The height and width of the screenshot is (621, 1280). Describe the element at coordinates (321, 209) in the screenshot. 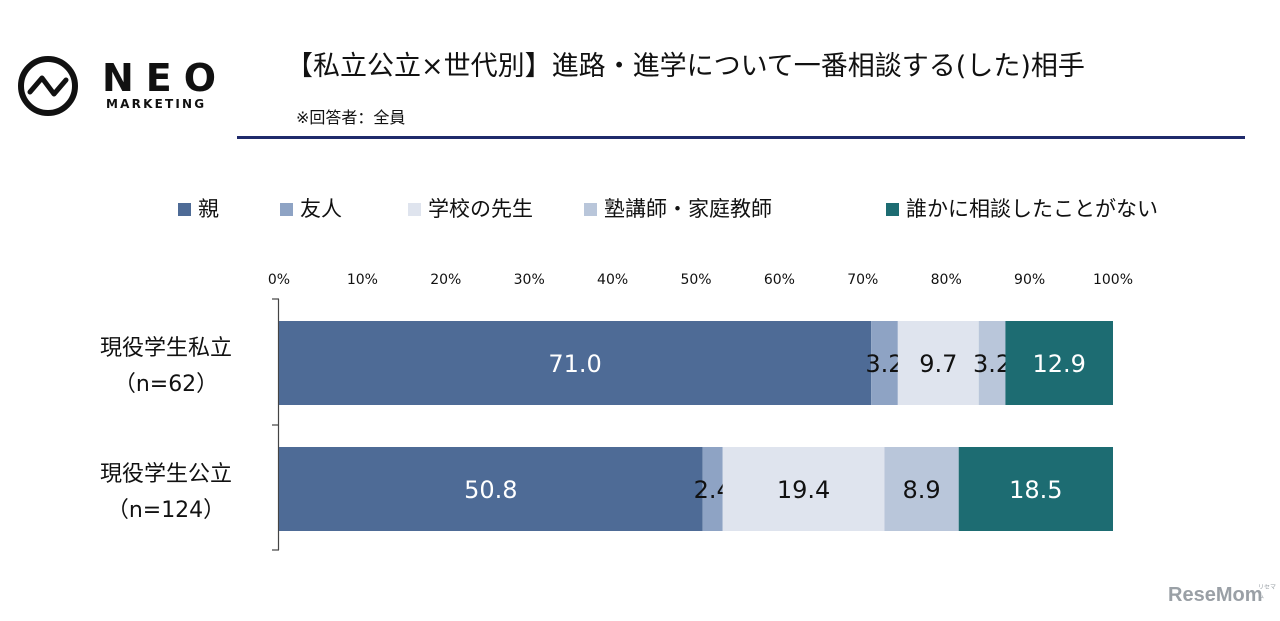

I see `legend-label: 友人` at that location.